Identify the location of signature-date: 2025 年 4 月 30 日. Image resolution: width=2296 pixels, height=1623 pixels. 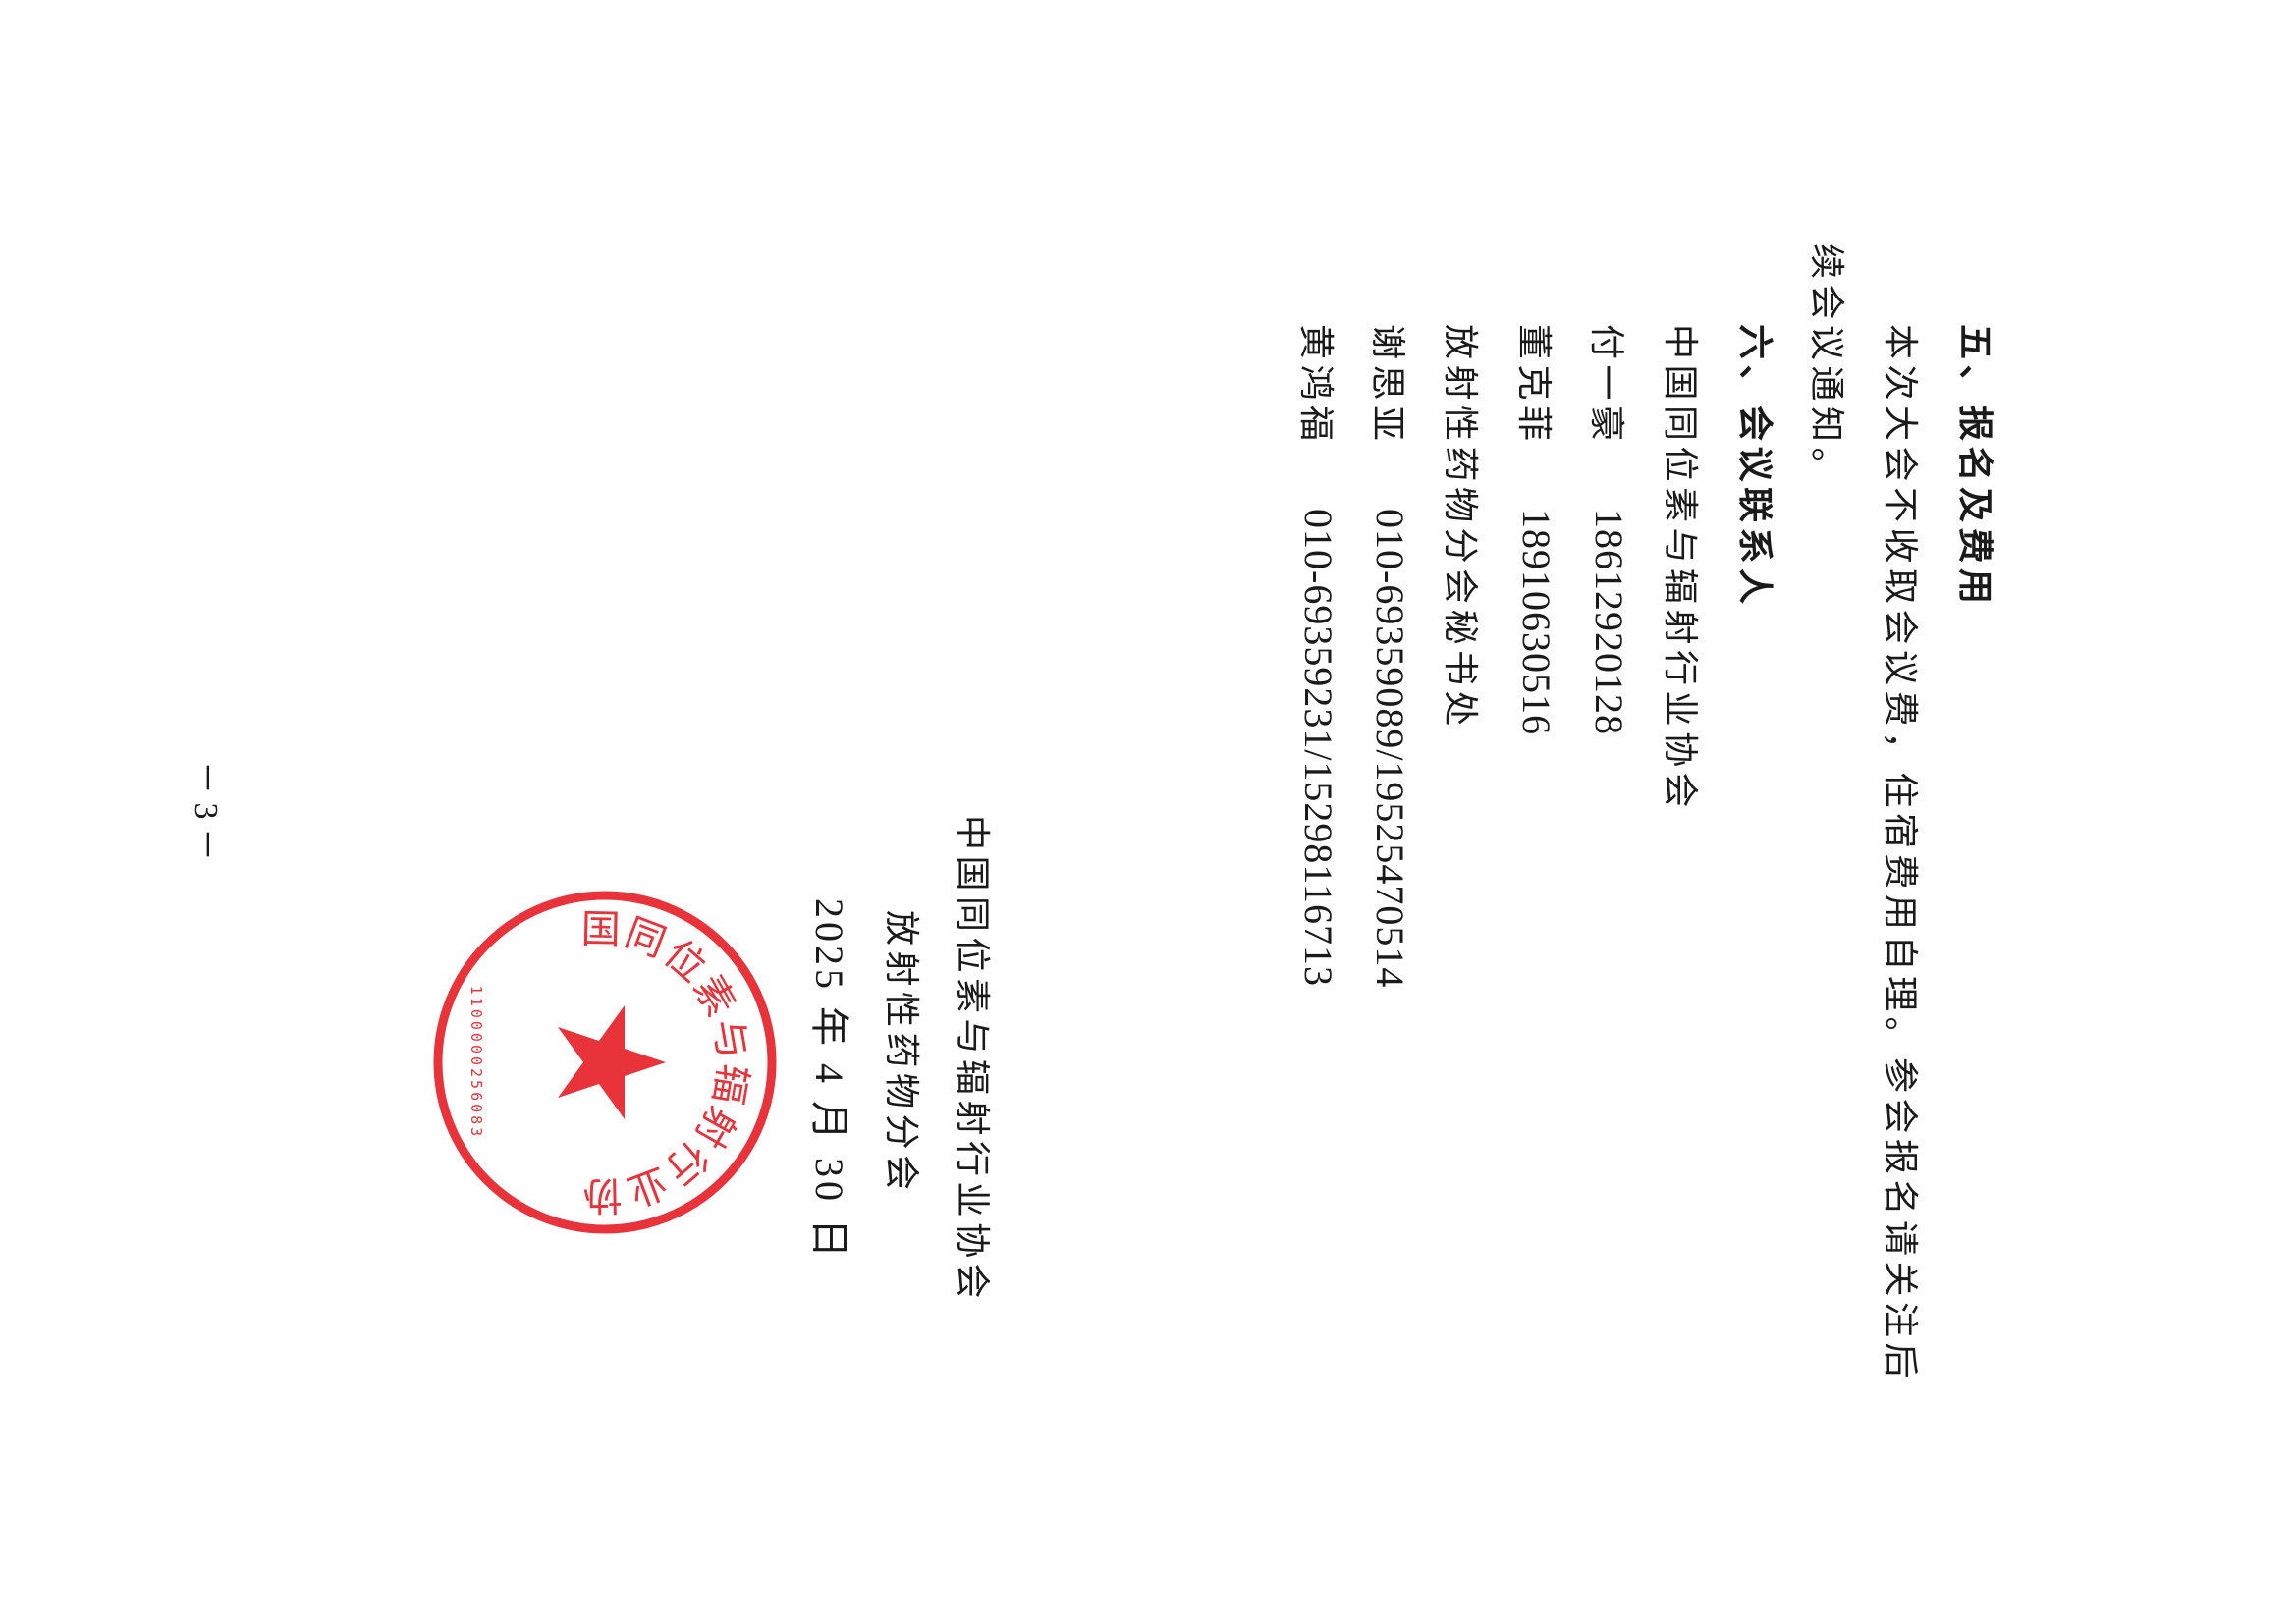
(829, 1080).